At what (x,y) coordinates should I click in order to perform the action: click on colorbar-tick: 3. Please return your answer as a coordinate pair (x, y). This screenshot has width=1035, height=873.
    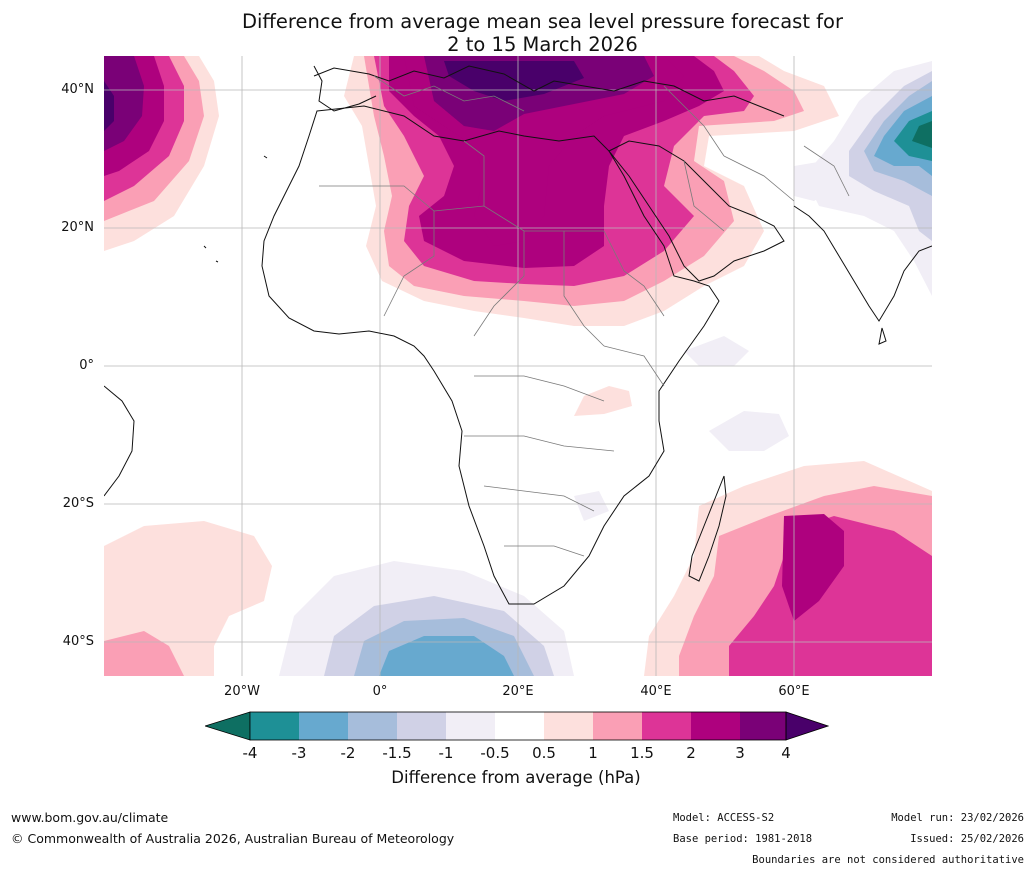
    Looking at the image, I should click on (740, 753).